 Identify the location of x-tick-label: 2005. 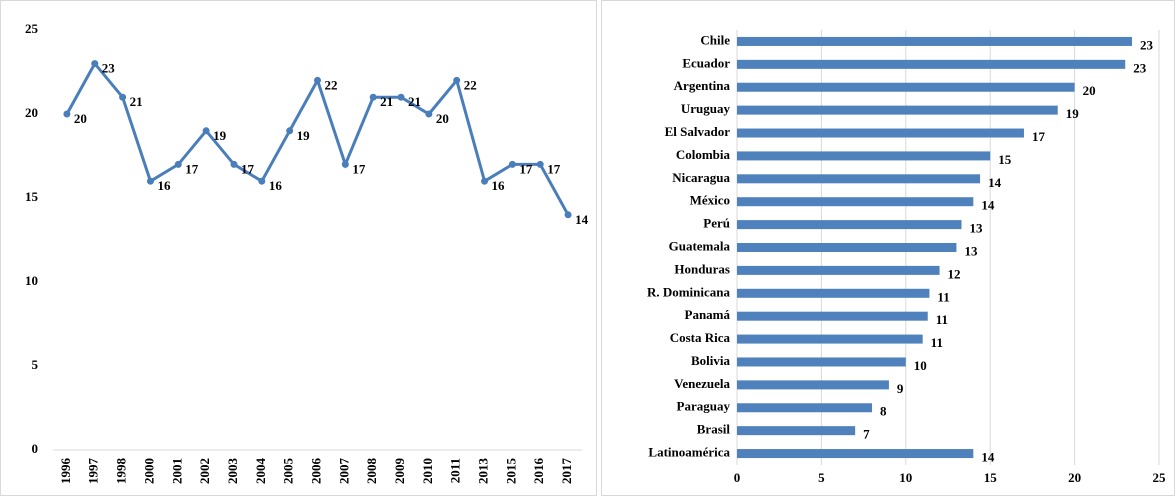
(288, 471).